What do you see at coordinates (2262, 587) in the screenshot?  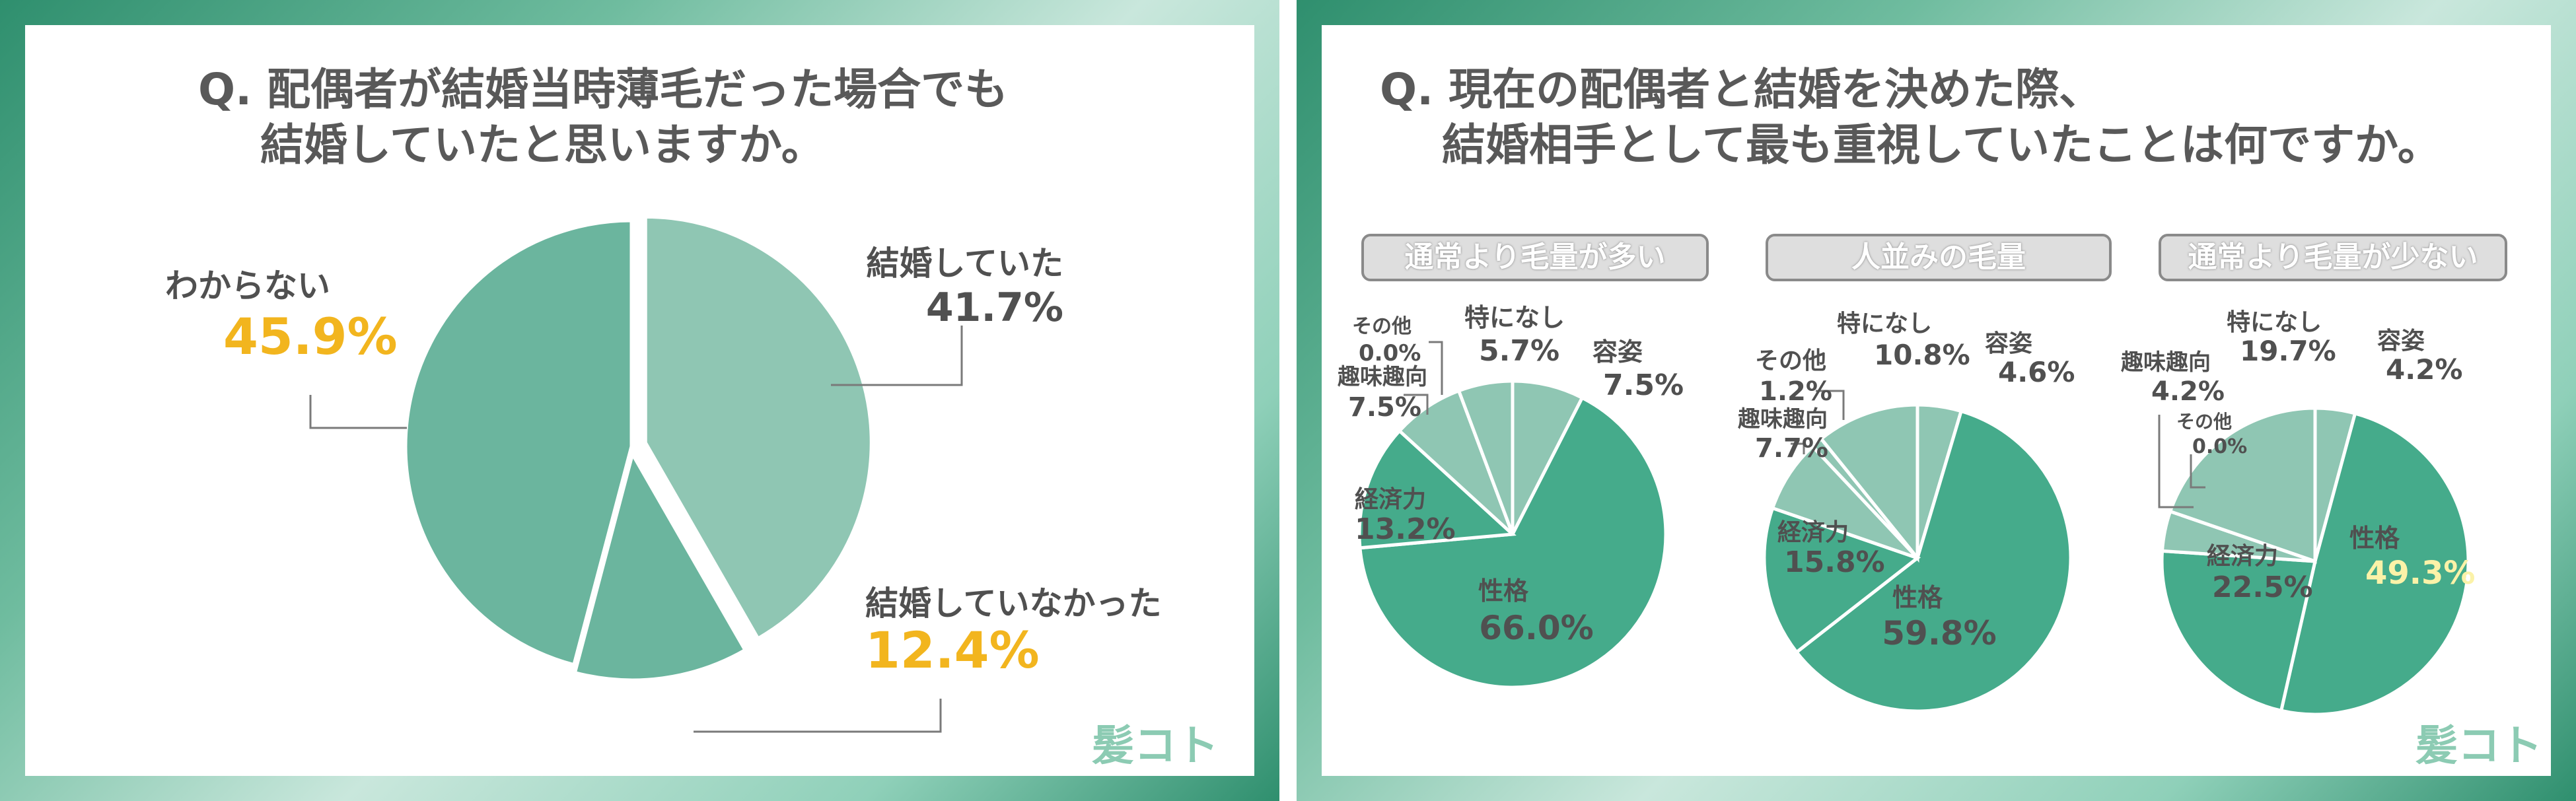 I see `slice-value-income: 22.5%` at bounding box center [2262, 587].